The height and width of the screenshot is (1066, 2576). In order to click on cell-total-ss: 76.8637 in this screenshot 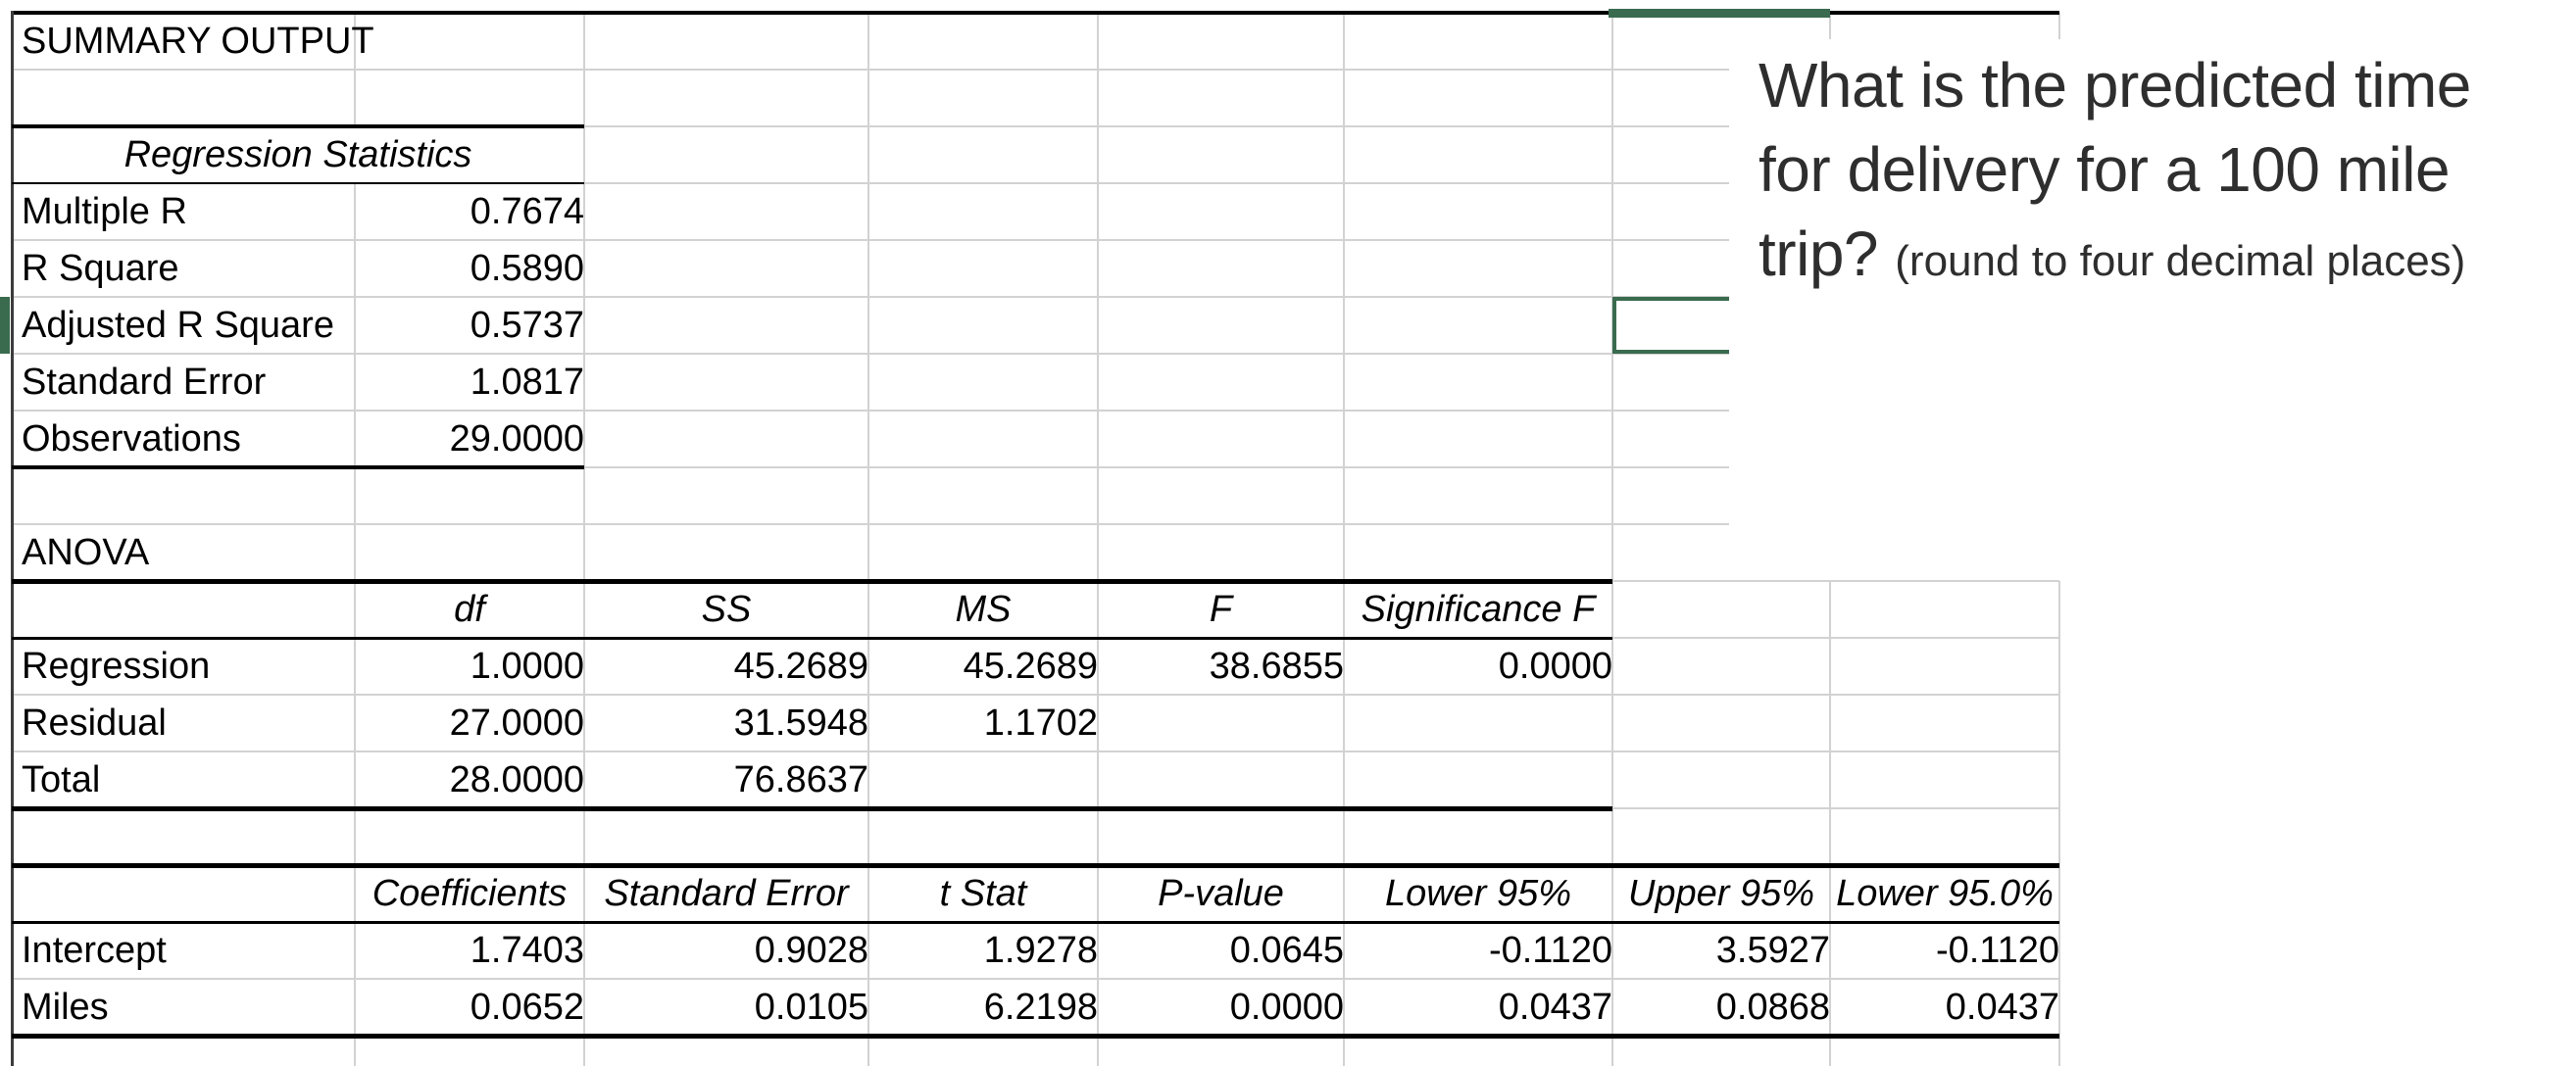, I will do `click(800, 779)`.